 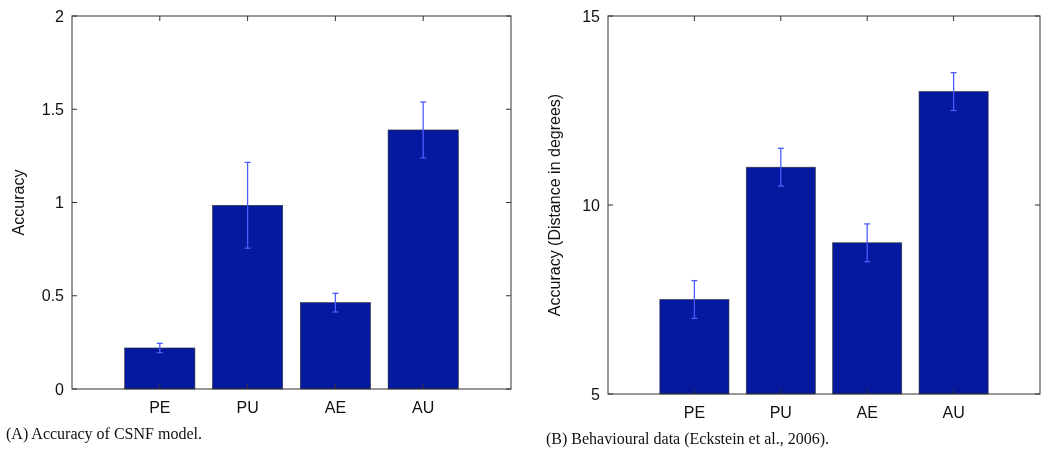 What do you see at coordinates (688, 439) in the screenshot?
I see `text: (B) Behavioural data (Eckstein et al., 2006).` at bounding box center [688, 439].